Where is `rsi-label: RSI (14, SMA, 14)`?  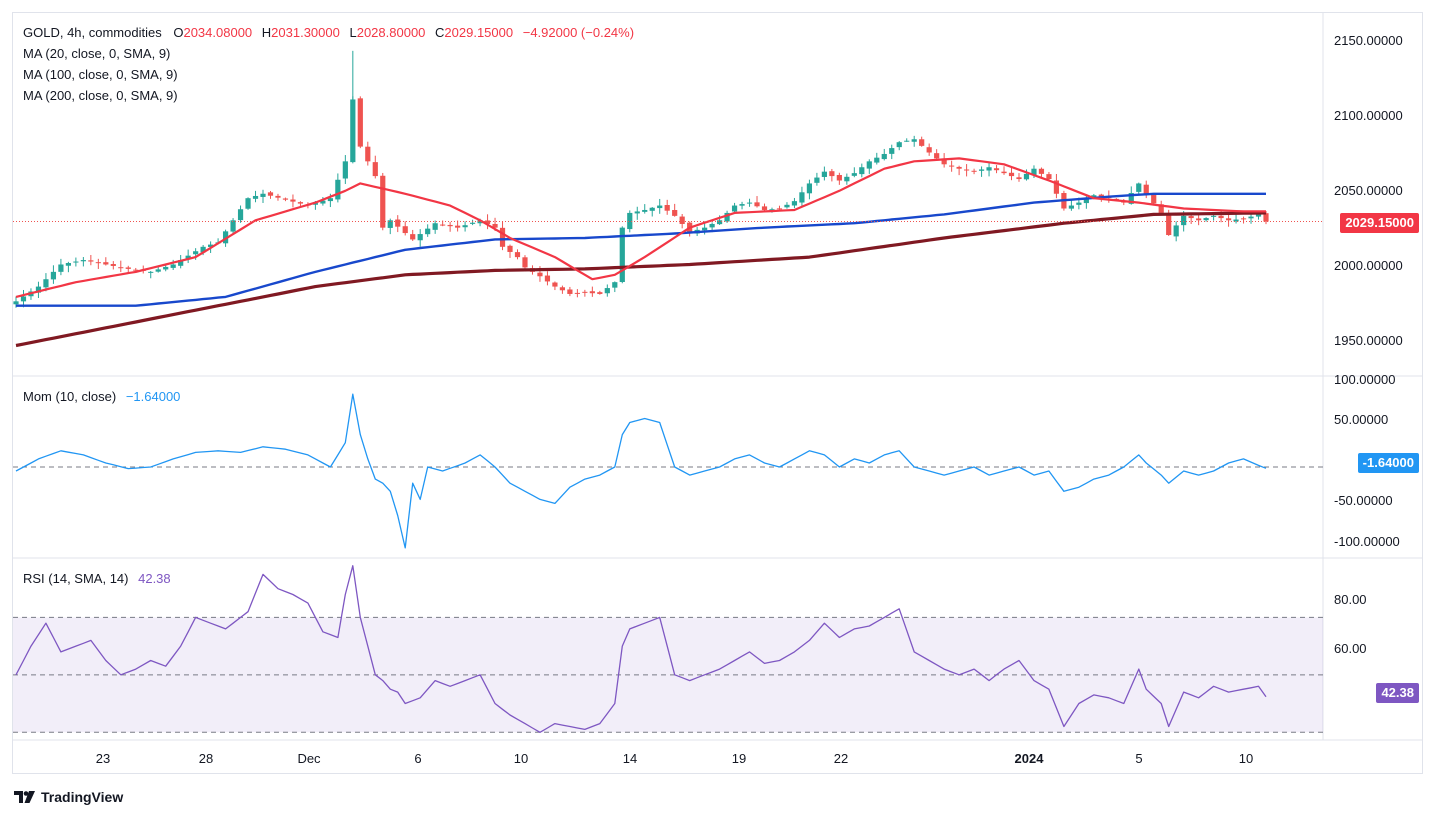 rsi-label: RSI (14, SMA, 14) is located at coordinates (76, 578).